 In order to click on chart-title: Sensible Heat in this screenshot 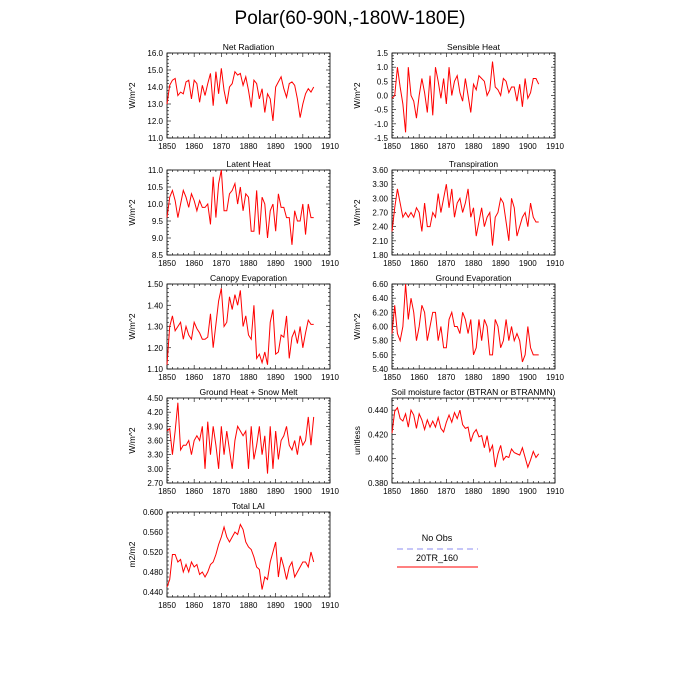, I will do `click(474, 47)`.